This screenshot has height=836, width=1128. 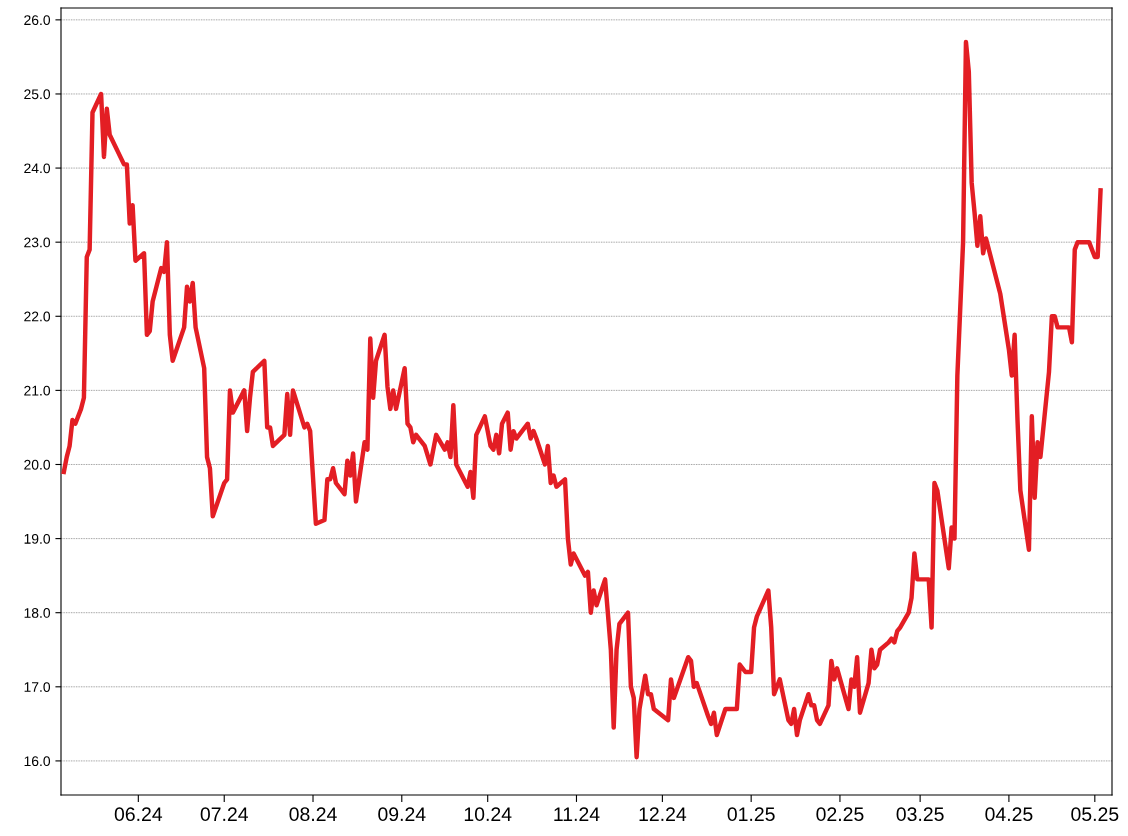 What do you see at coordinates (402, 814) in the screenshot?
I see `x-tick-label: 09.24` at bounding box center [402, 814].